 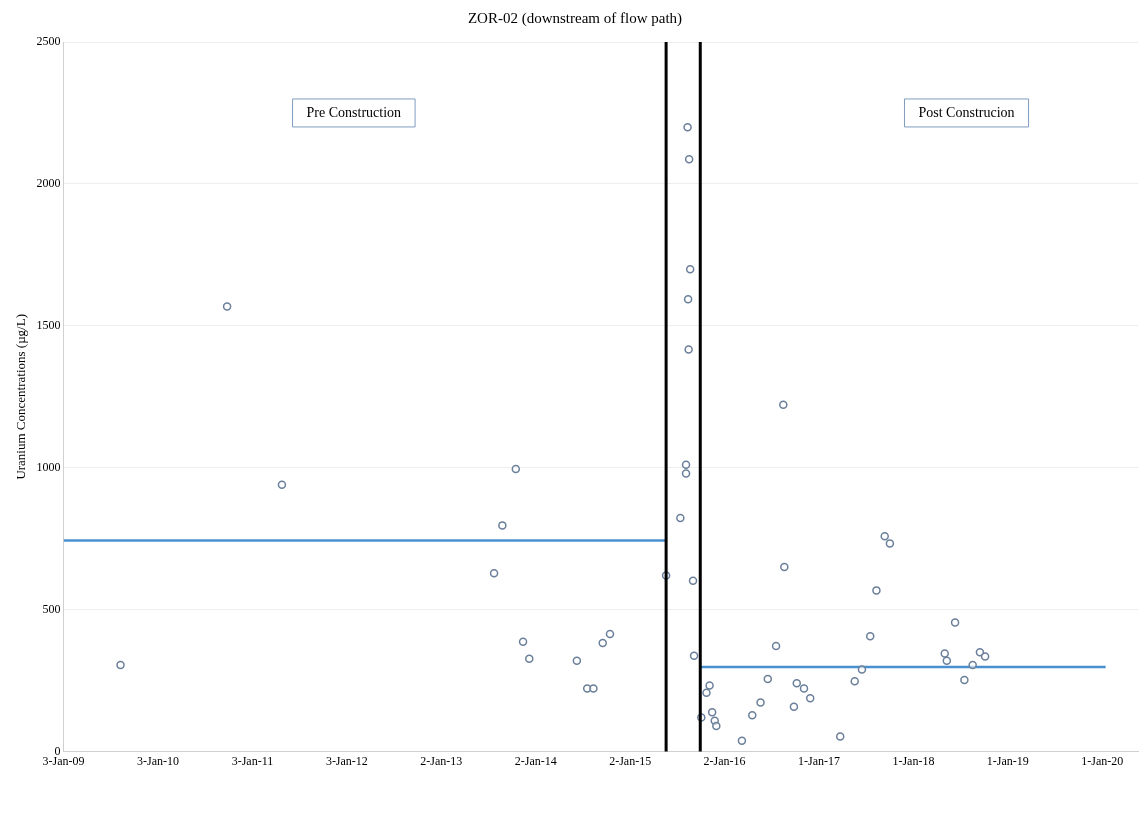 I want to click on chart-title: ZOR-02 (downstream of flow path), so click(x=575, y=18).